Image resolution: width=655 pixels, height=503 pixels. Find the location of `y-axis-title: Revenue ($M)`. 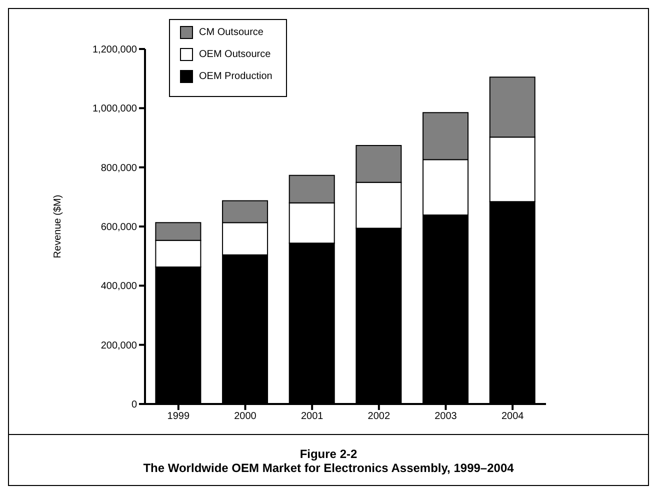

y-axis-title: Revenue ($M) is located at coordinates (58, 226).